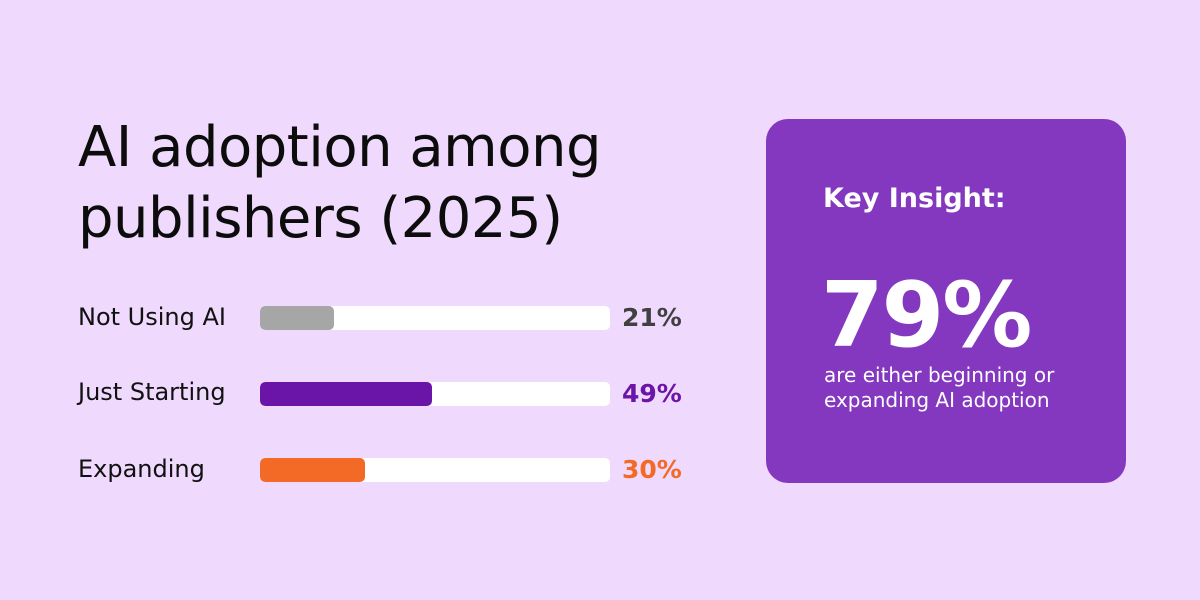 Image resolution: width=1200 pixels, height=600 pixels. Describe the element at coordinates (408, 183) in the screenshot. I see `chart-title: AI adoption among publishers (2025)` at that location.